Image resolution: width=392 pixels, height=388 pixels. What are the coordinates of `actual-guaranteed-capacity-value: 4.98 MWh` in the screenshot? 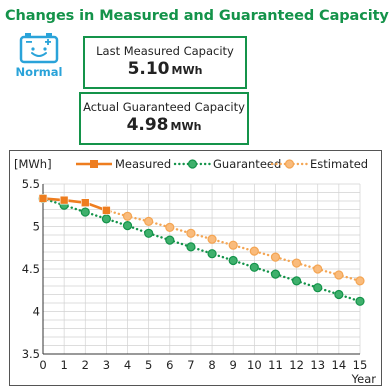 It's located at (164, 125).